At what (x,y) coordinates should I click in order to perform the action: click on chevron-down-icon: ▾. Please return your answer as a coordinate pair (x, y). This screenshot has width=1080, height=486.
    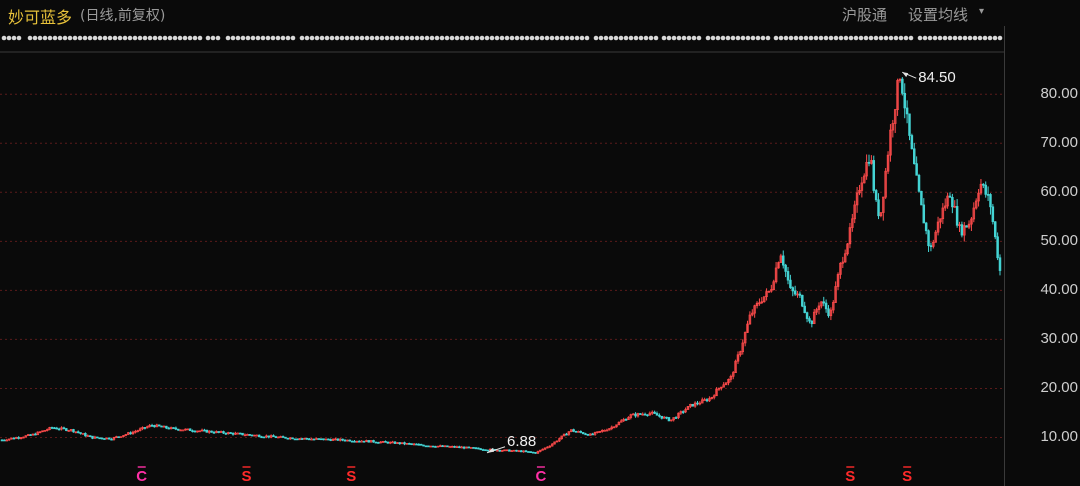
    Looking at the image, I should click on (982, 11).